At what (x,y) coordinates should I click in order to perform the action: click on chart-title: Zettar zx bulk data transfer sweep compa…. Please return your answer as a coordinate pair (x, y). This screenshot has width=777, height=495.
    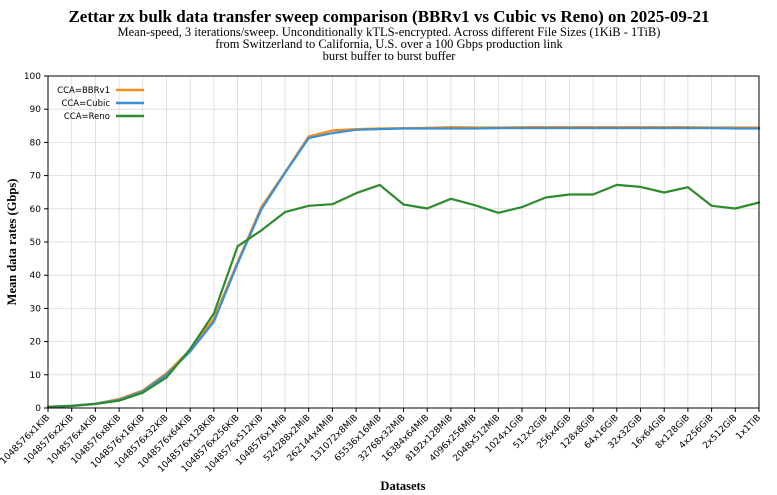
    Looking at the image, I should click on (388, 16).